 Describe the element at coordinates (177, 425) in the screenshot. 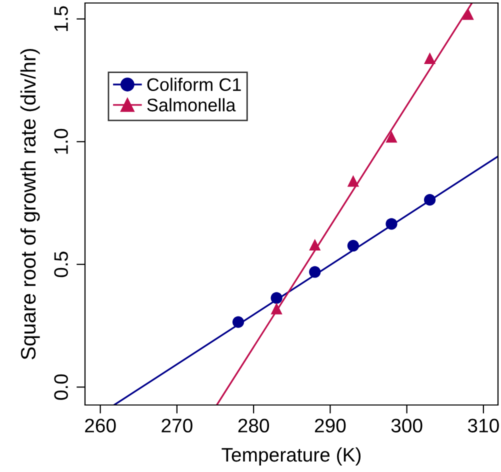

I see `x-tick-label: 270` at that location.